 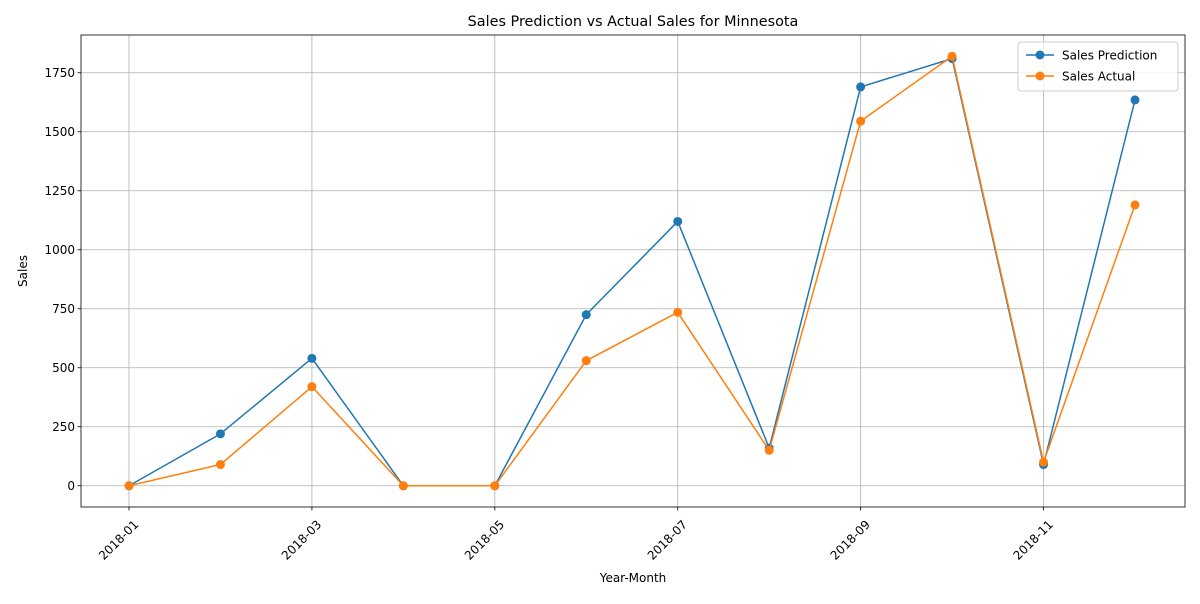 I want to click on legend-item: Sales Prediction, so click(x=1091, y=55).